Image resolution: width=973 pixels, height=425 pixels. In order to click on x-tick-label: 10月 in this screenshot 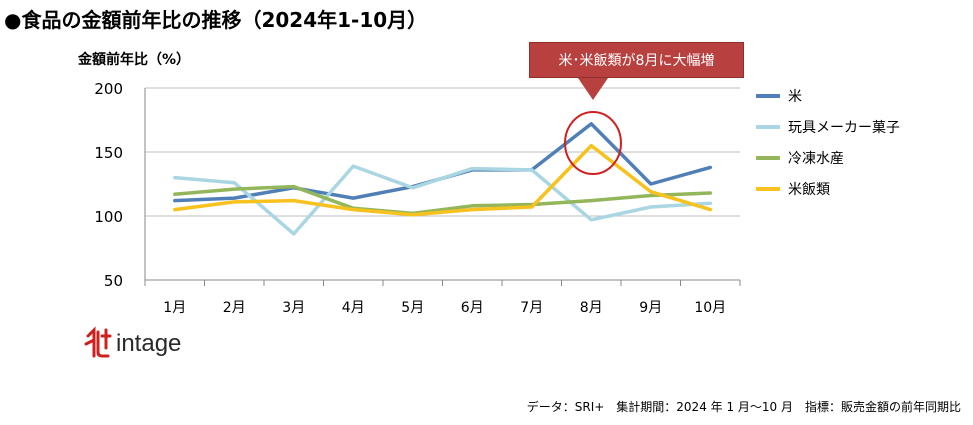, I will do `click(710, 308)`.